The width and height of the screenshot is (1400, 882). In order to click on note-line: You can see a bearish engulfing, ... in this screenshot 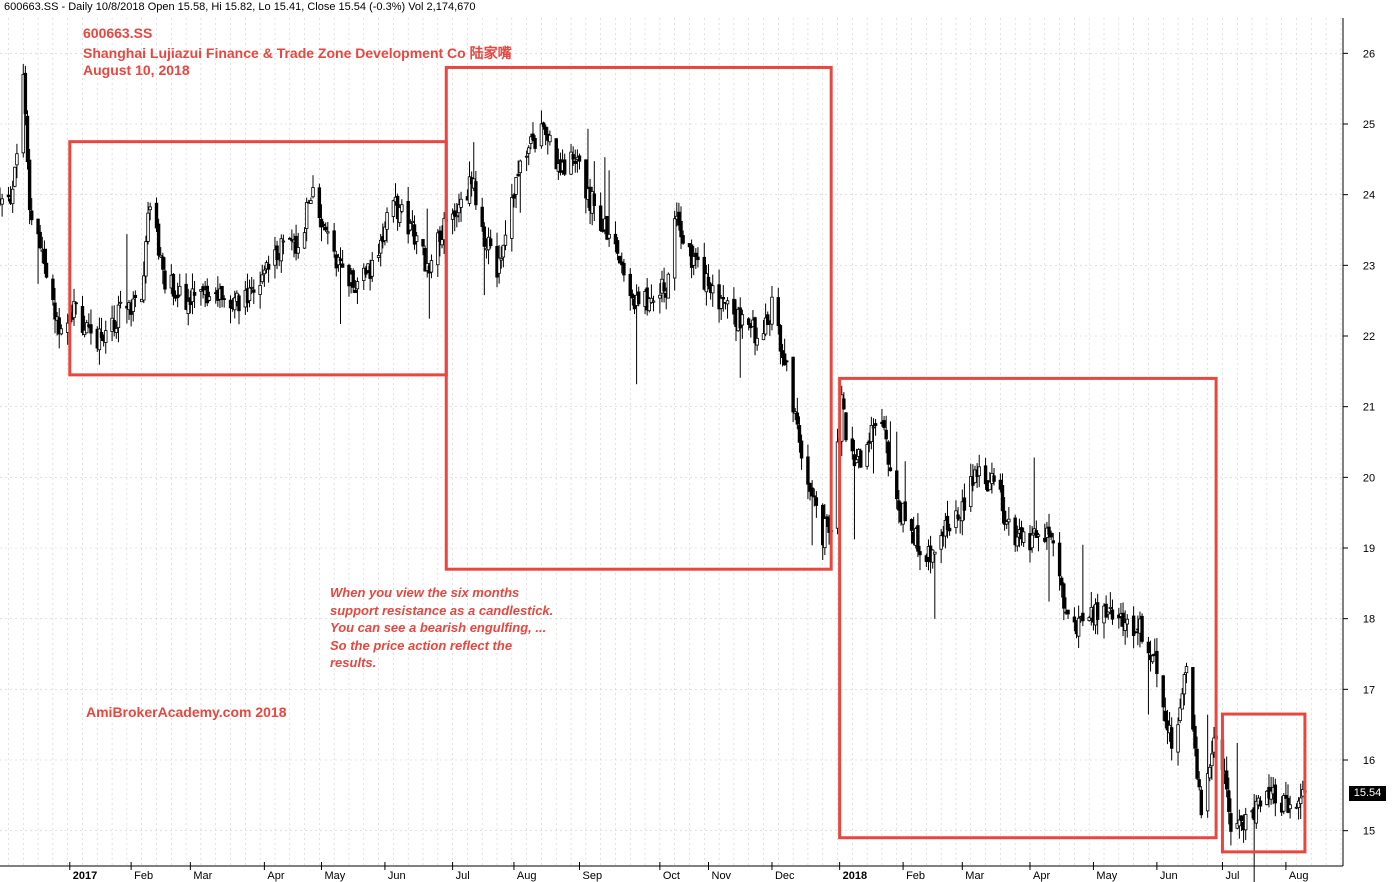, I will do `click(438, 627)`.